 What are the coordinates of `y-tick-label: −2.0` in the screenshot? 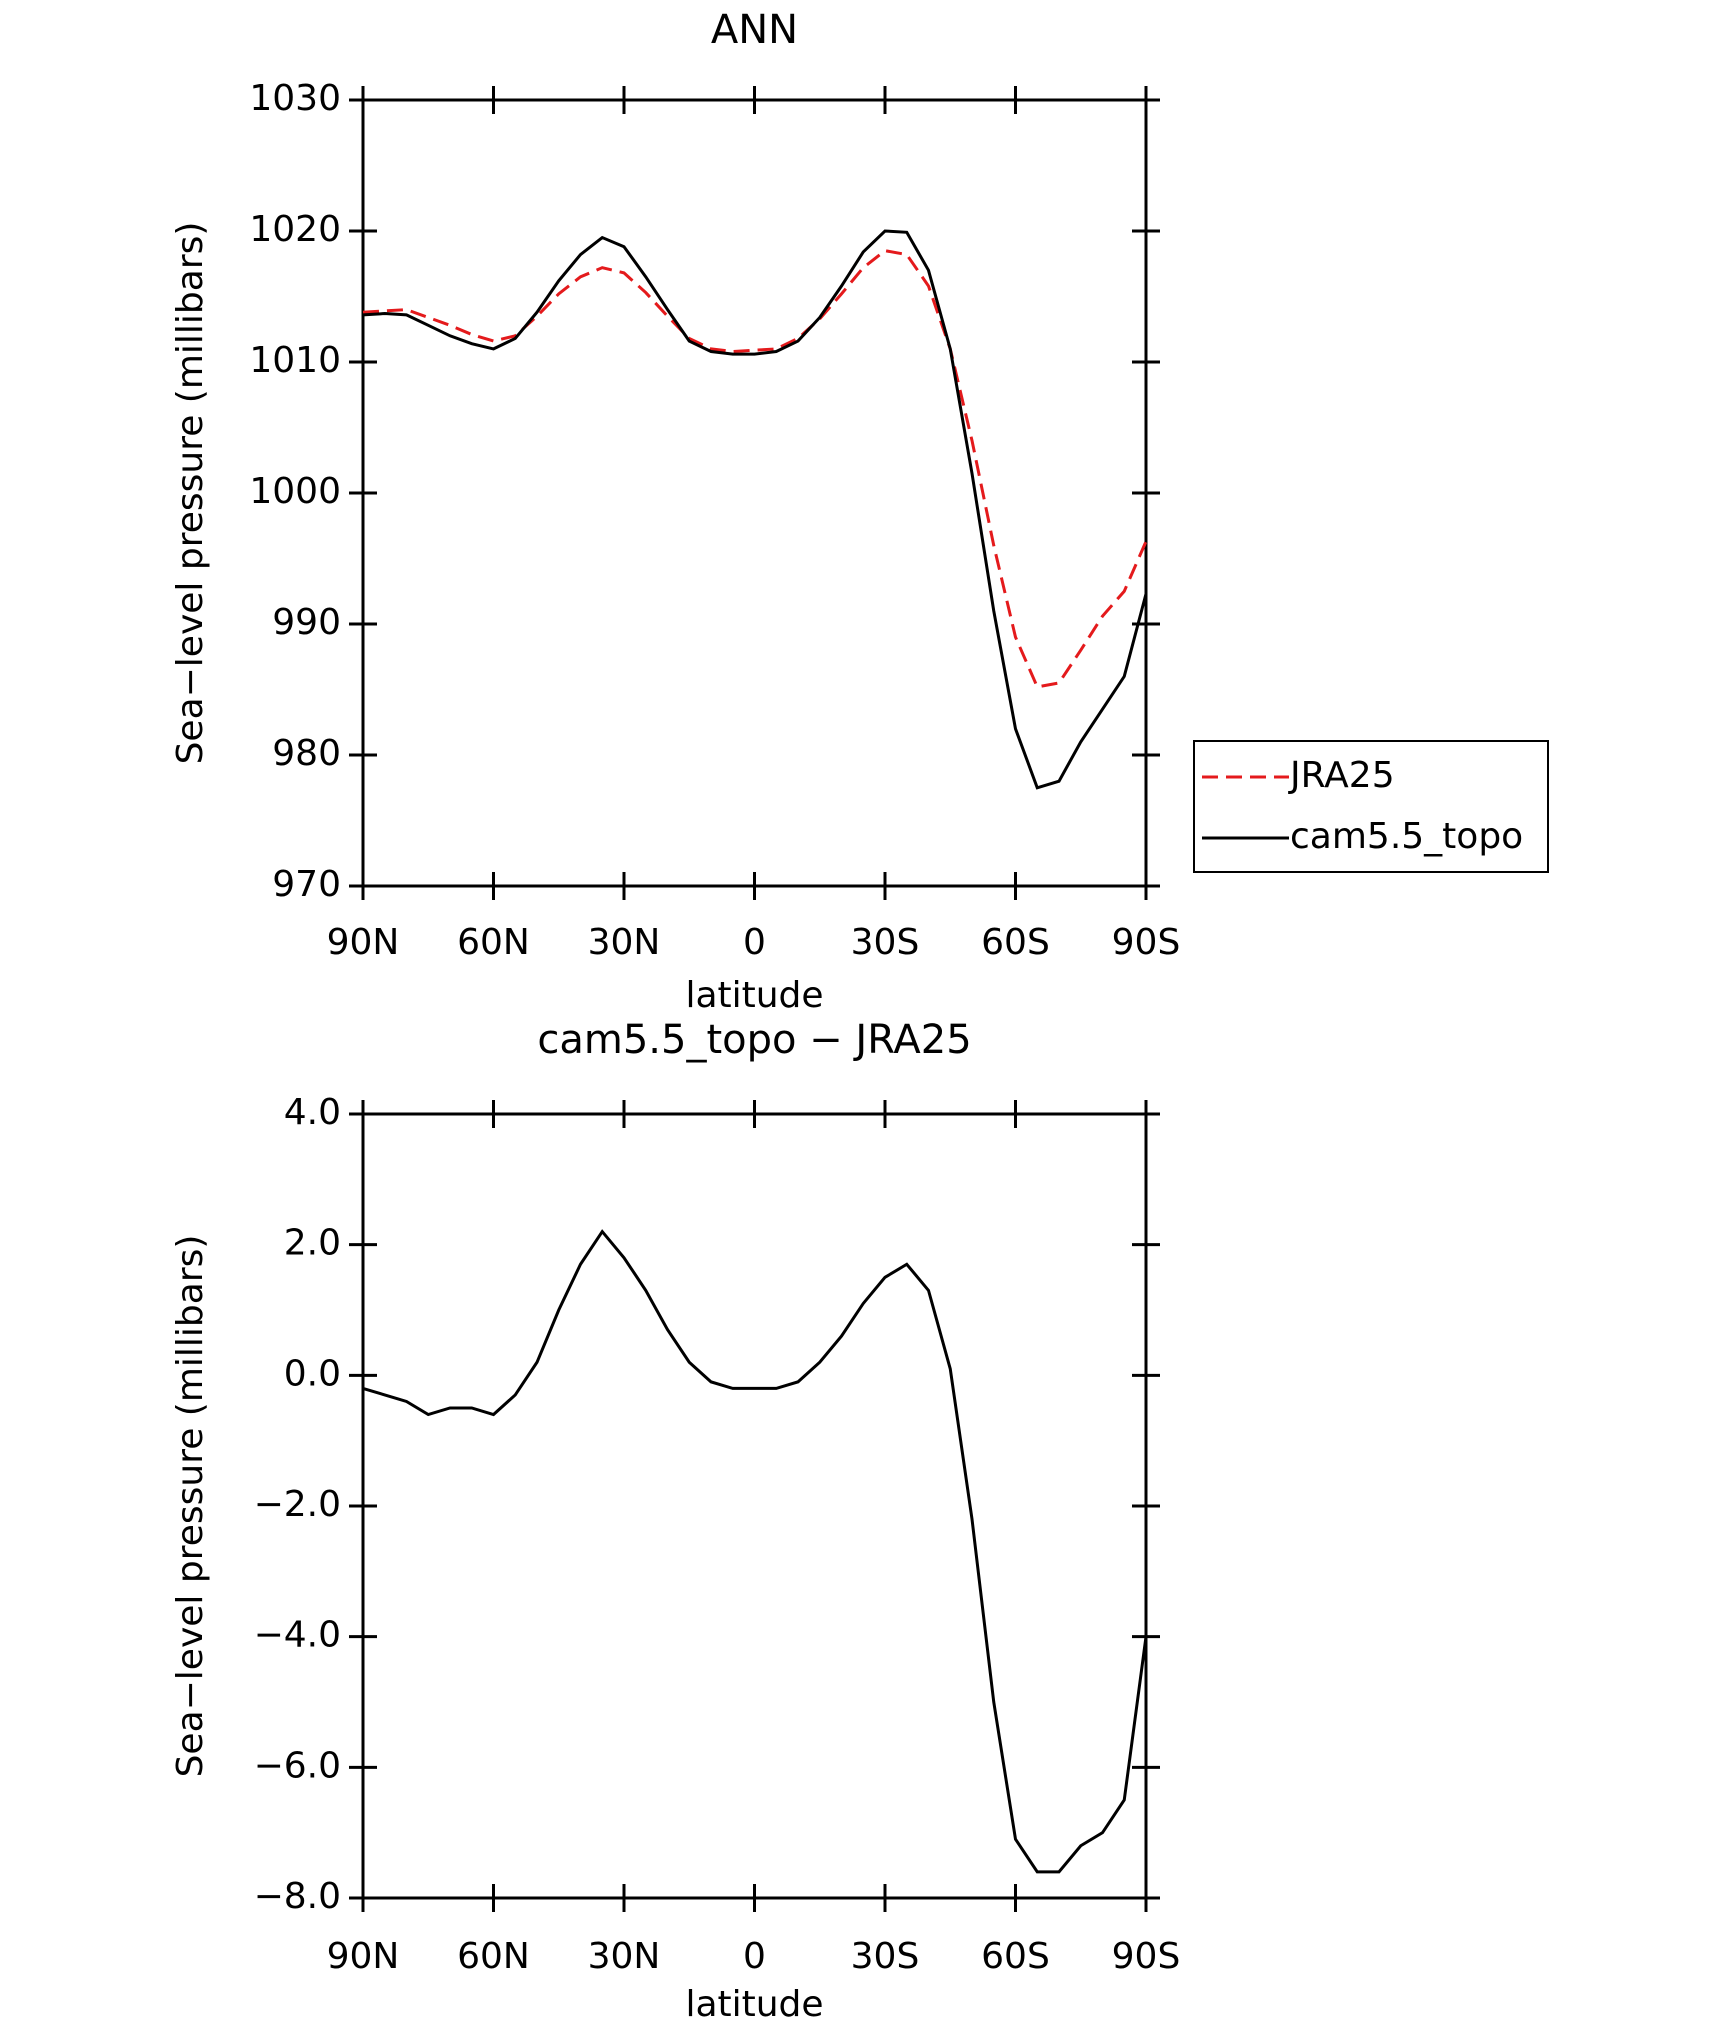 It's located at (297, 1504).